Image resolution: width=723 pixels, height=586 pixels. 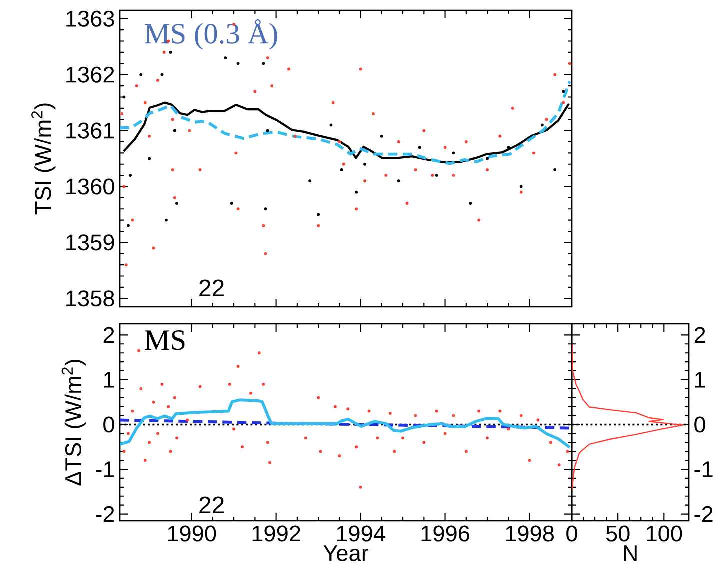 What do you see at coordinates (530, 534) in the screenshot?
I see `x-tick-label: 1998` at bounding box center [530, 534].